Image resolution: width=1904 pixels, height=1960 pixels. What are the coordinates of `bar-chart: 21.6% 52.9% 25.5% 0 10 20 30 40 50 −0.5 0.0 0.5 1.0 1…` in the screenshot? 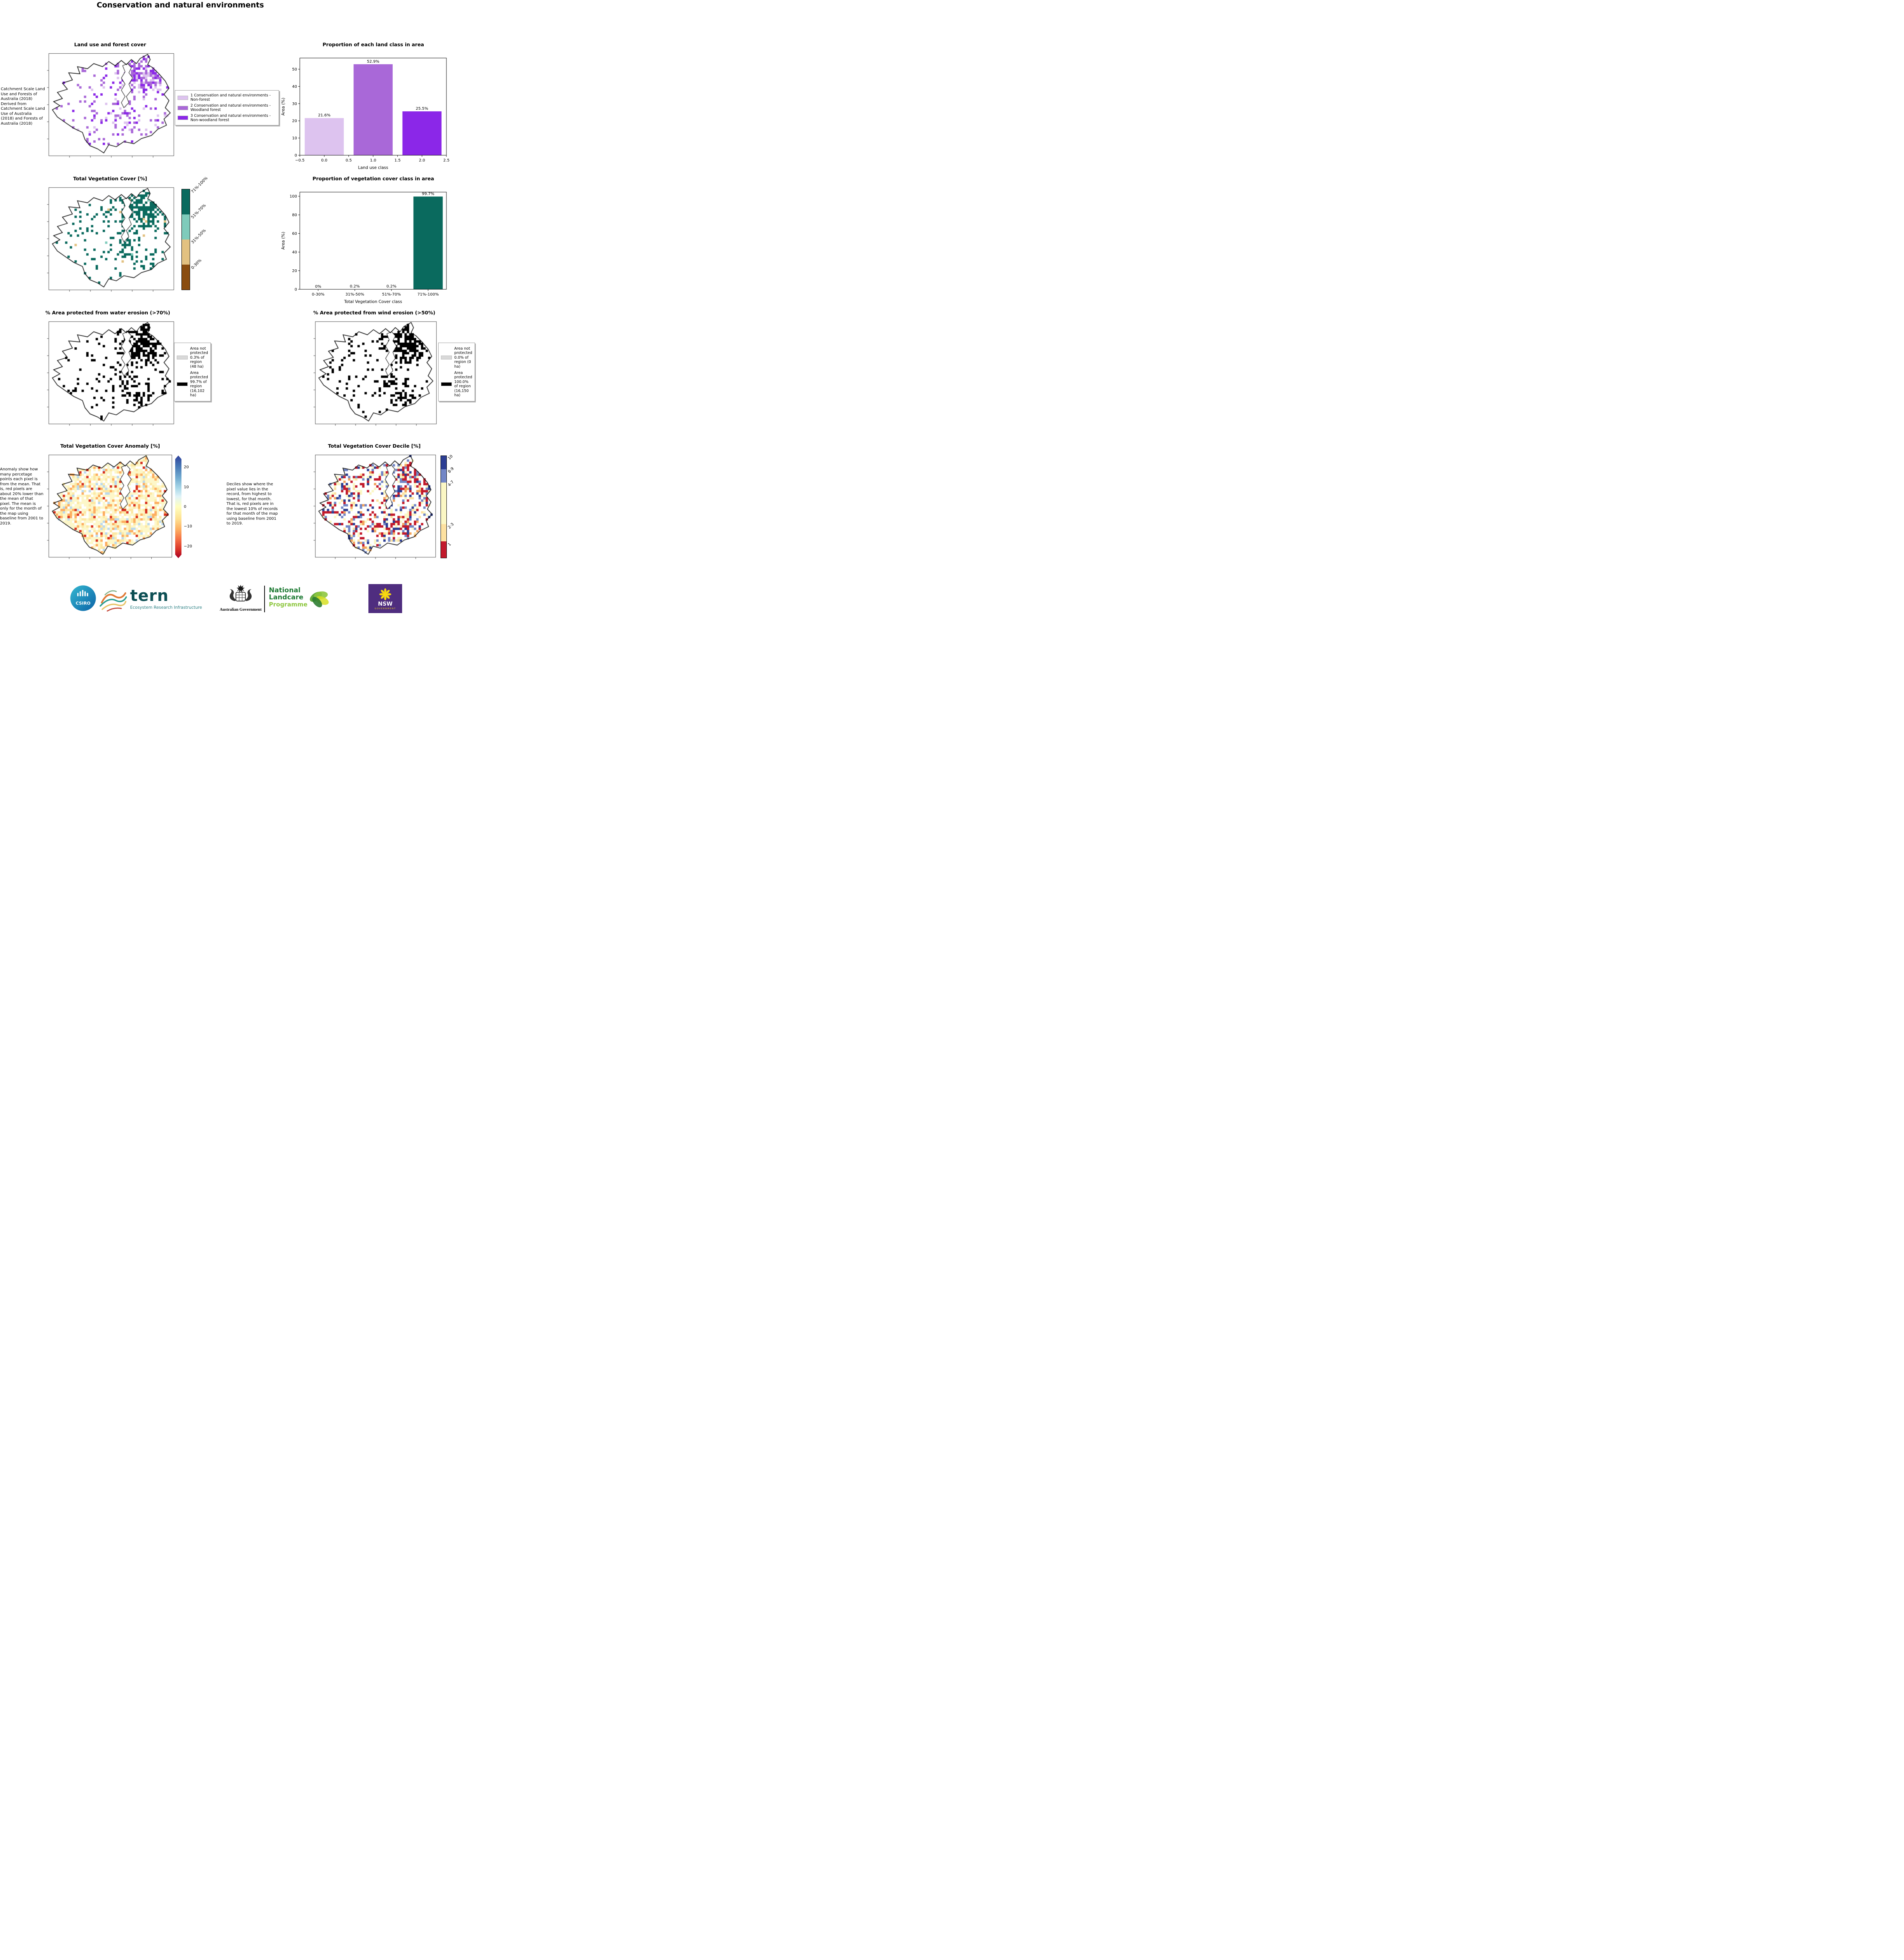 It's located at (365, 114).